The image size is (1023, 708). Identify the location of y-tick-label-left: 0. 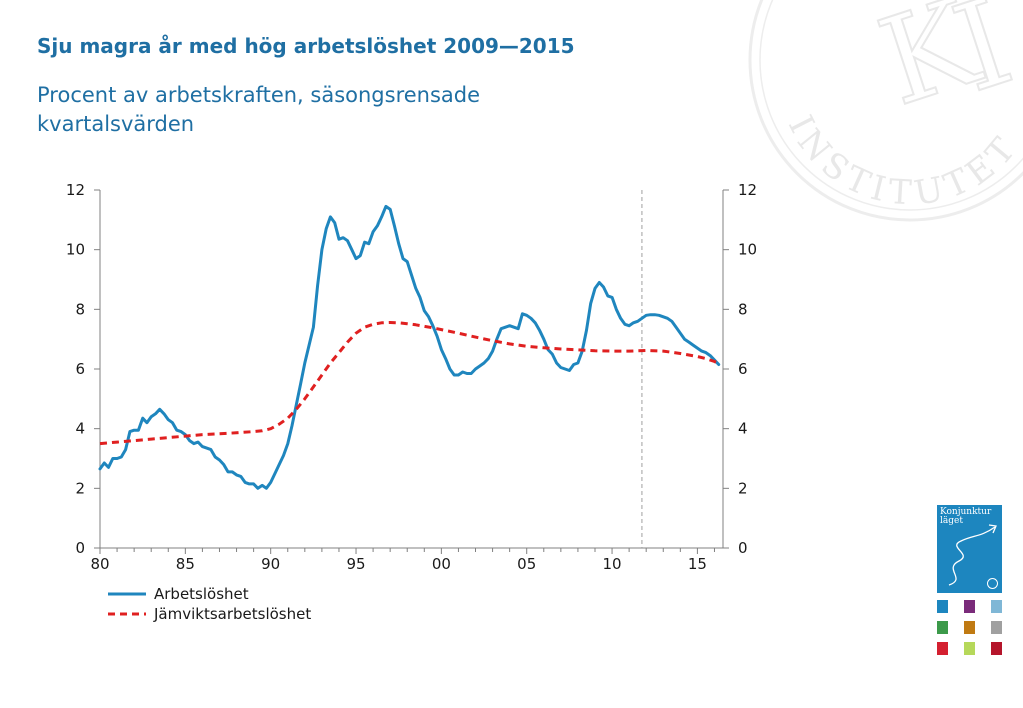
(80, 548).